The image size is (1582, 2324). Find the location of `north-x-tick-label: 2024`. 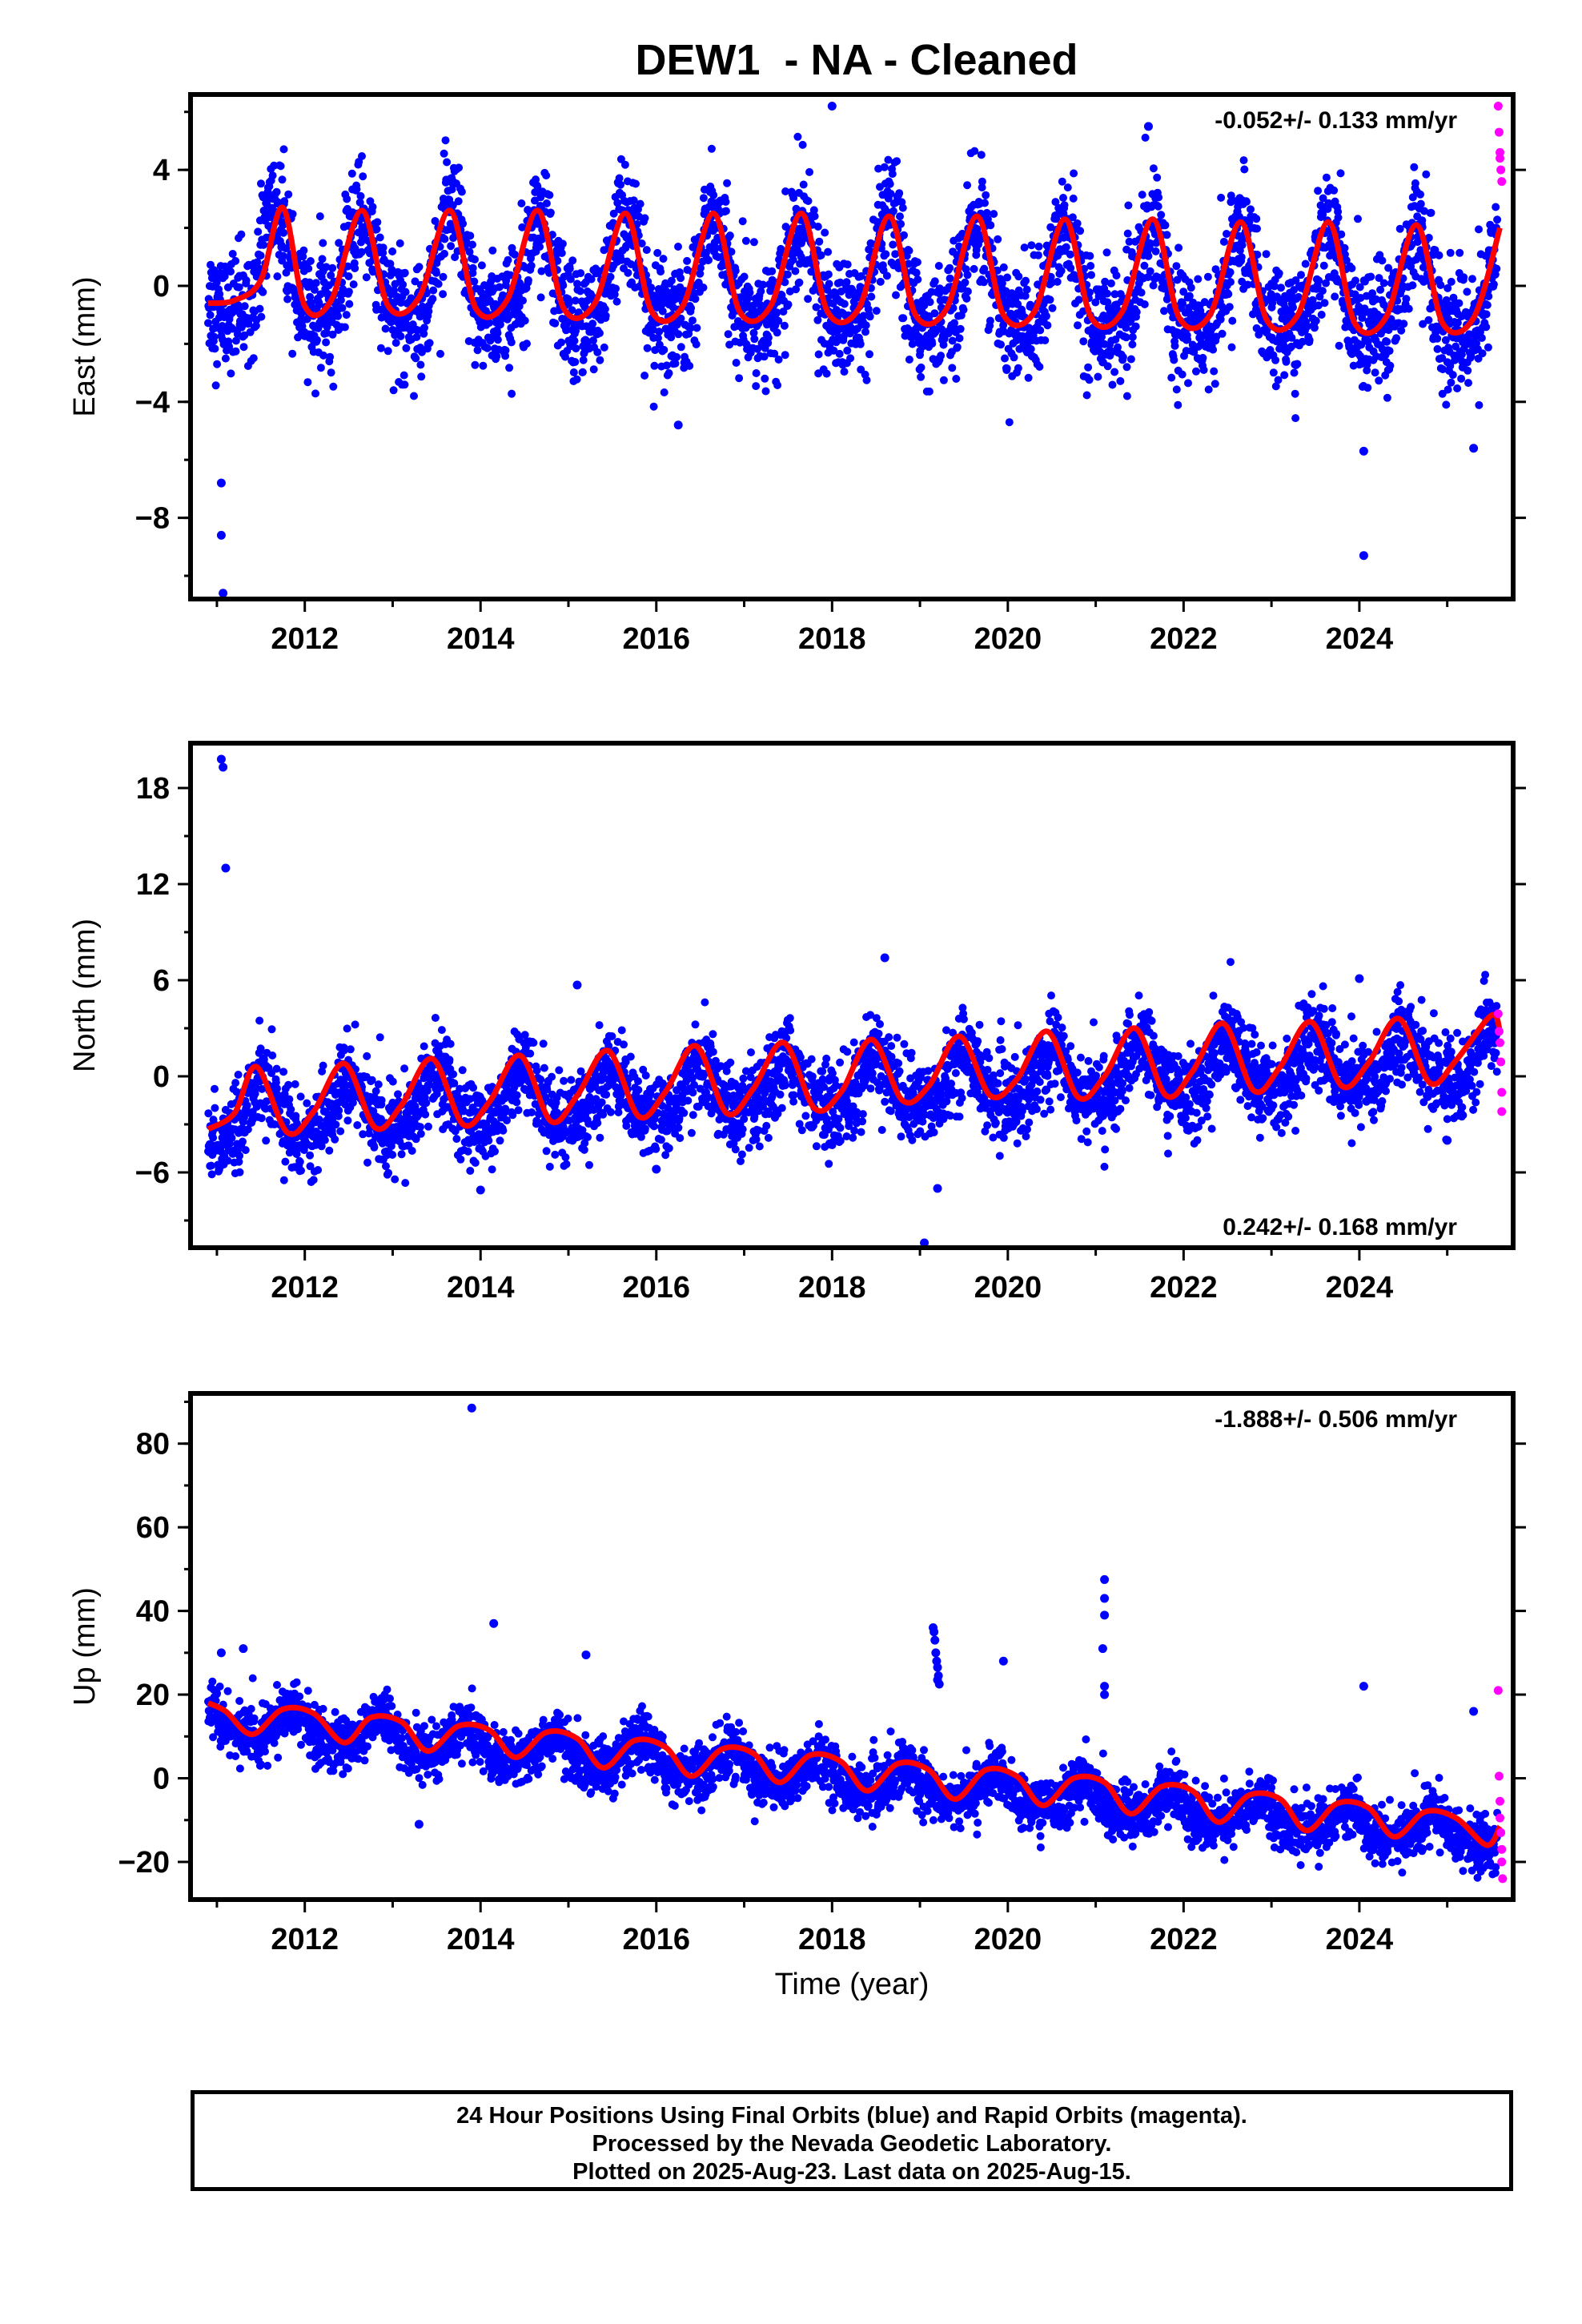

north-x-tick-label: 2024 is located at coordinates (1360, 1288).